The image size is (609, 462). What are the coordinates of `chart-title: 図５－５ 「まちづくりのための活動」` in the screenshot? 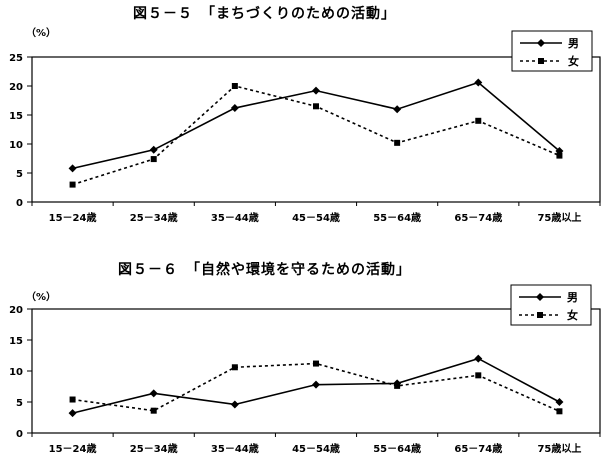 It's located at (264, 14).